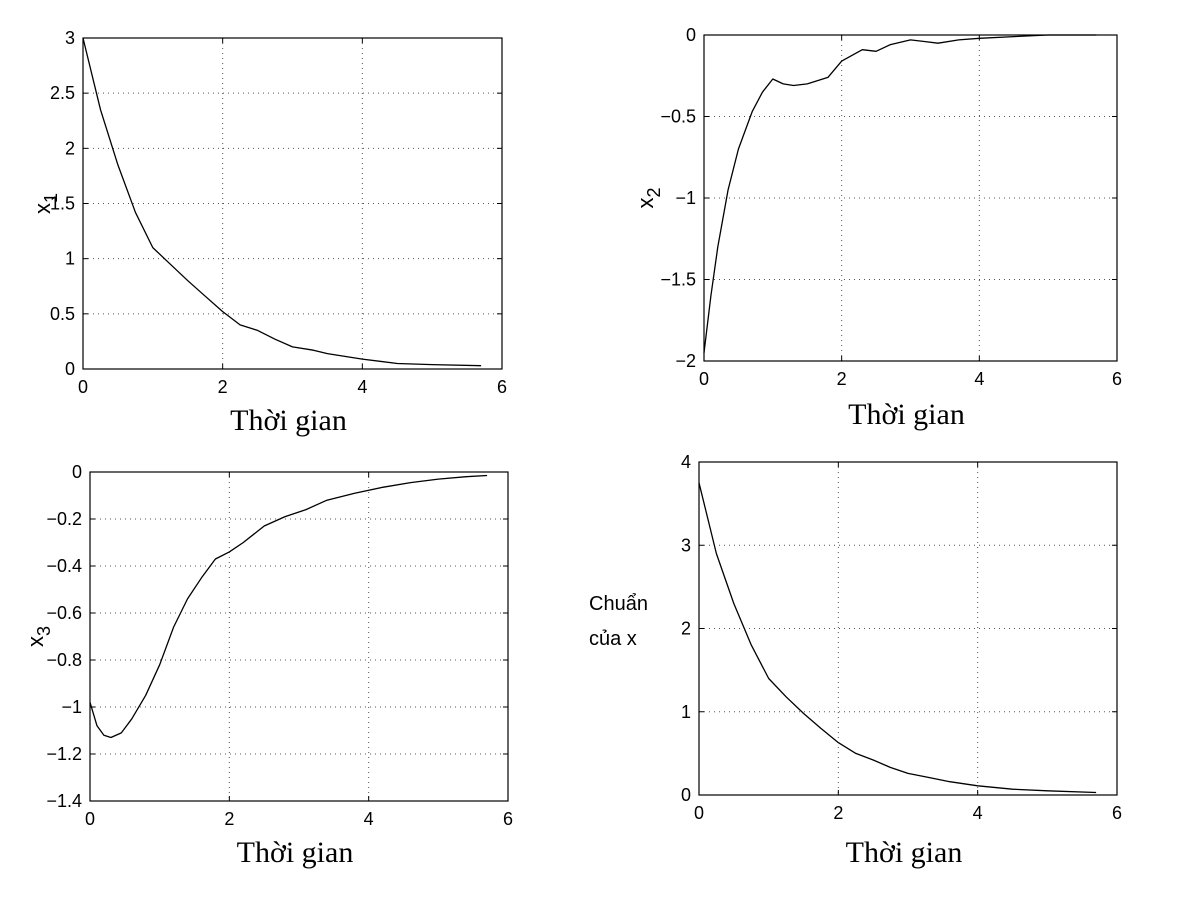  I want to click on y-tick-label: −0.4, so click(64, 566).